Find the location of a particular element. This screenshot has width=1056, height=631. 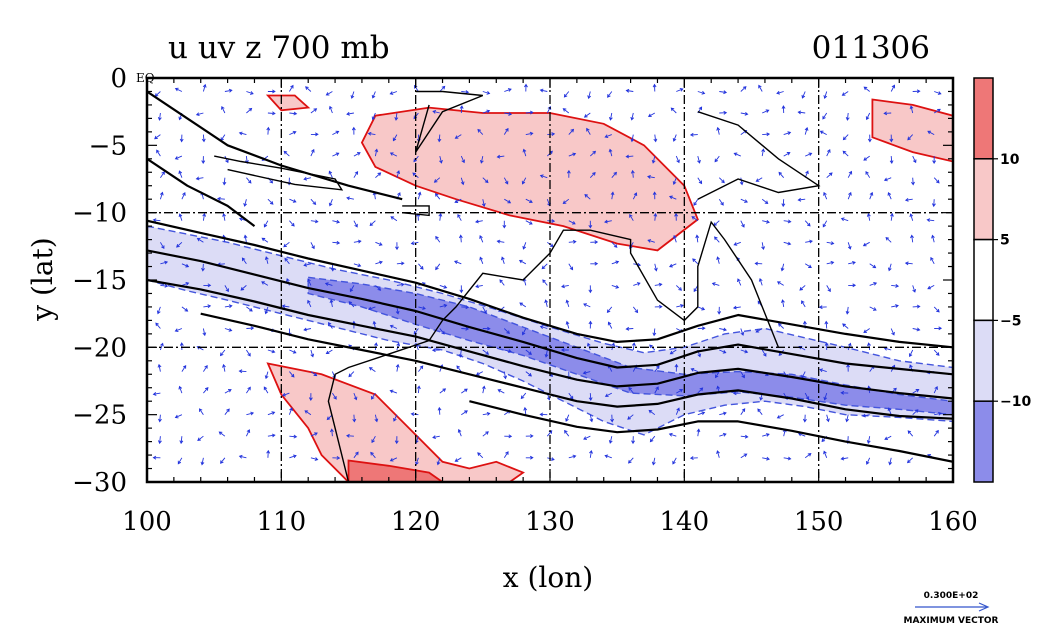

colorbar-tick-label: 5 is located at coordinates (1005, 241).